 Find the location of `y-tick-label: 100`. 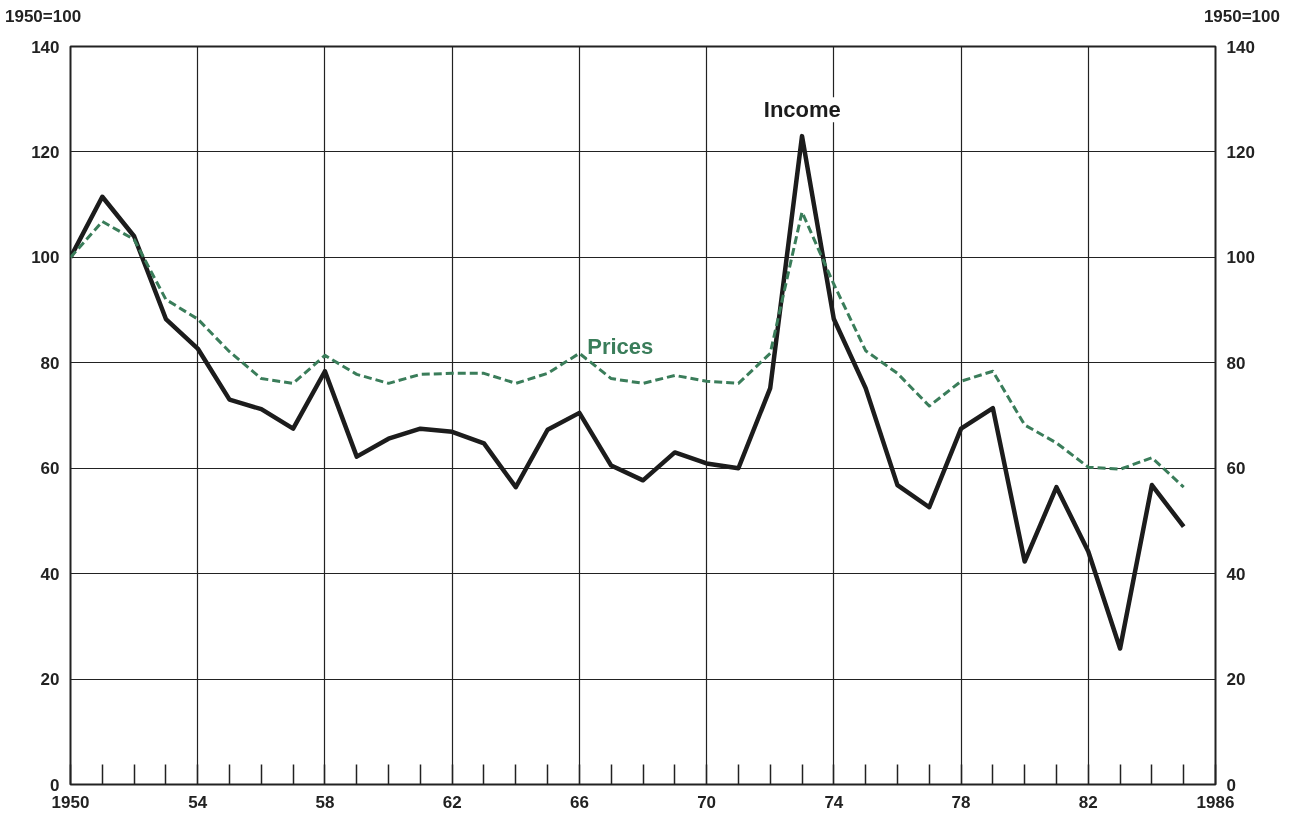

y-tick-label: 100 is located at coordinates (45, 258).